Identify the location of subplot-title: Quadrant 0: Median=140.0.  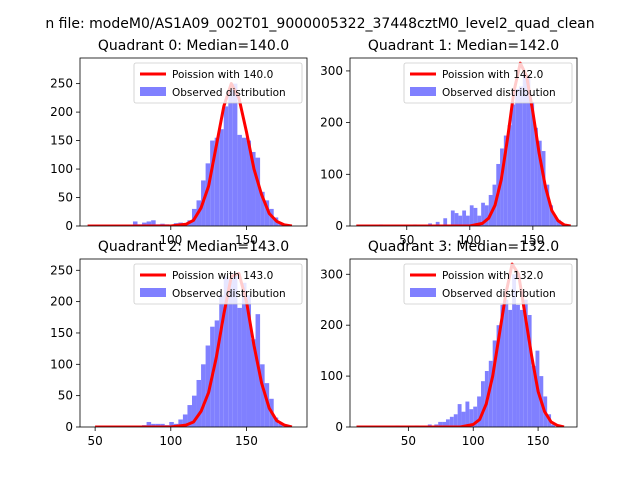
(193, 46).